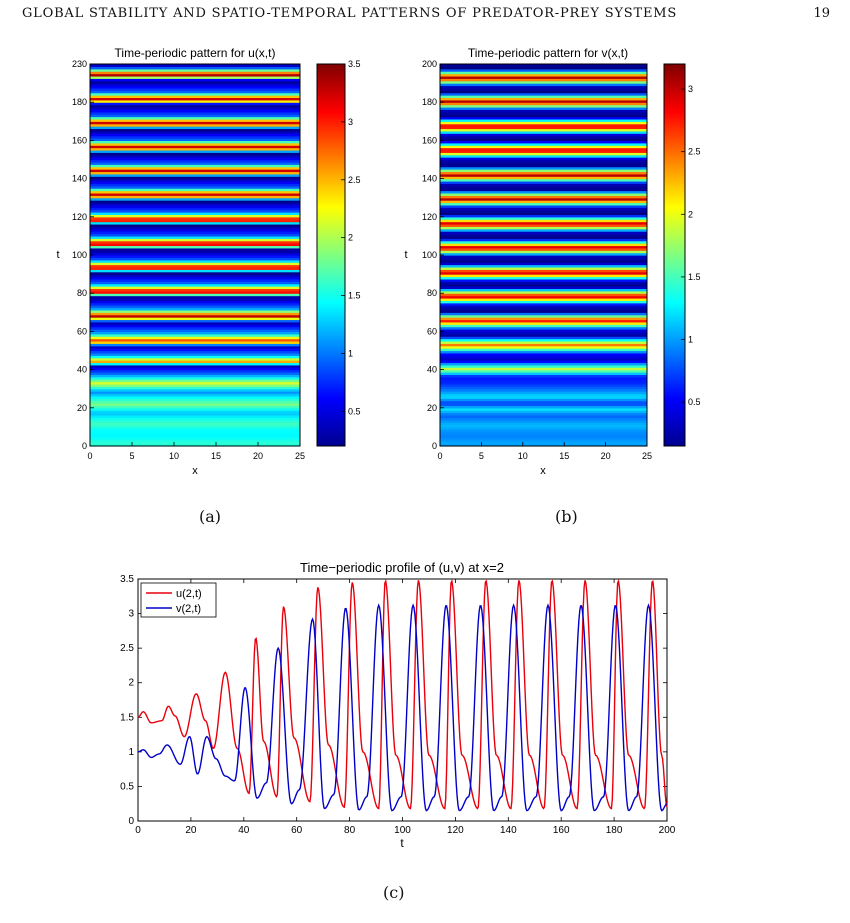 This screenshot has width=850, height=923. Describe the element at coordinates (481, 456) in the screenshot. I see `heatmap-v-x-tick-label: 5` at that location.